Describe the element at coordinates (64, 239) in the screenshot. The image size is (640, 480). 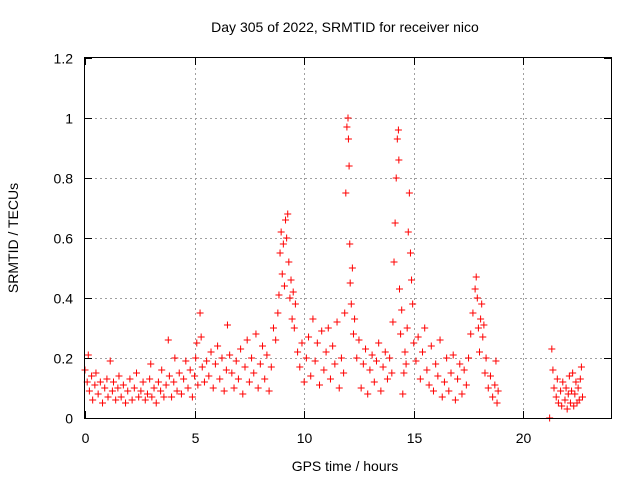
I see `y-tick-label: 0.6` at that location.